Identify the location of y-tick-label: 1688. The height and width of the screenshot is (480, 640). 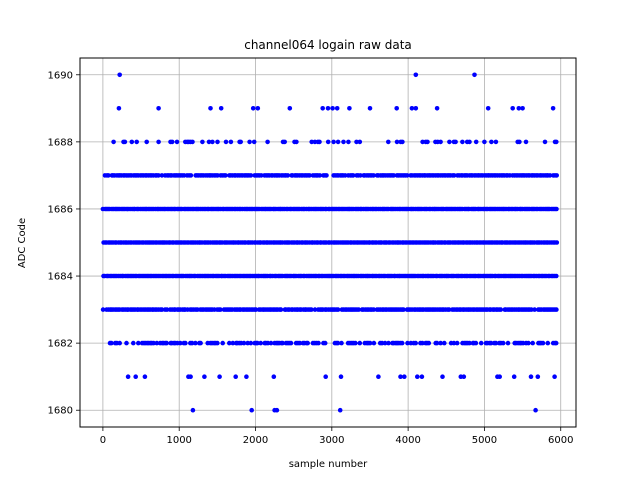
(60, 142).